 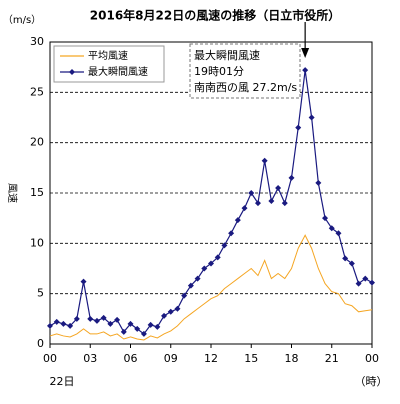 I want to click on legend-label: 平均風速, so click(x=108, y=56).